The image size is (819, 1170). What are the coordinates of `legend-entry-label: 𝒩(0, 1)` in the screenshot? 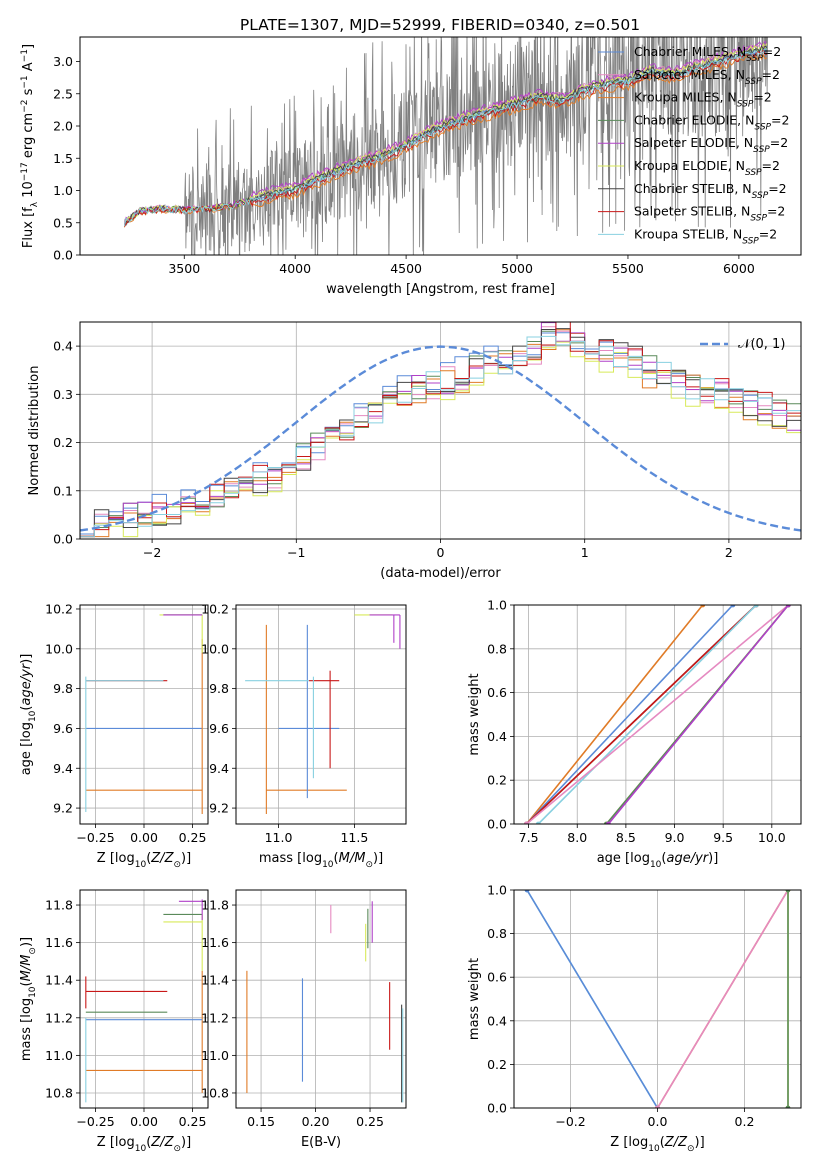 It's located at (761, 344).